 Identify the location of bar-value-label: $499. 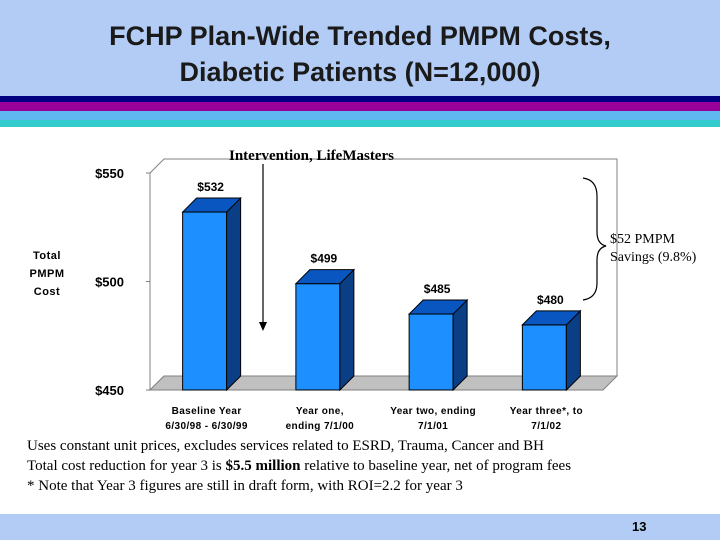
(324, 259).